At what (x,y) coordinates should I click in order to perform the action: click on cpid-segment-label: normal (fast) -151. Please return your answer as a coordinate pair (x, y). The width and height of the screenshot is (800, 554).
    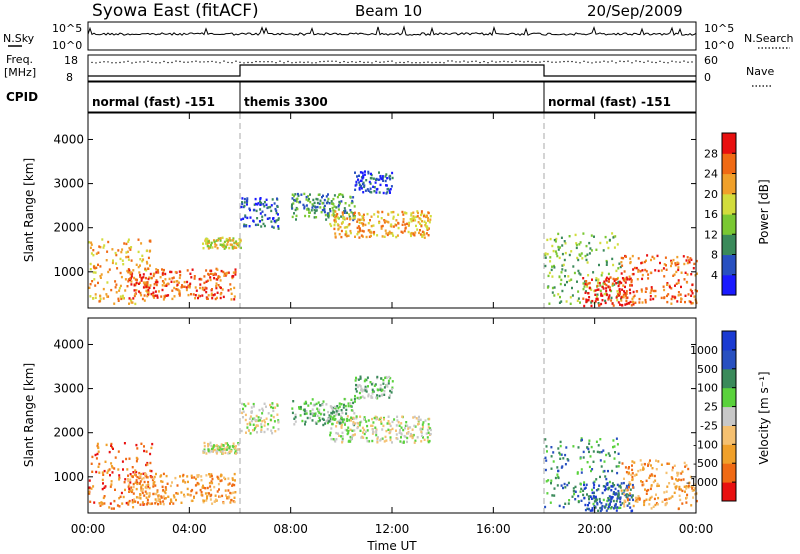
    Looking at the image, I should click on (153, 102).